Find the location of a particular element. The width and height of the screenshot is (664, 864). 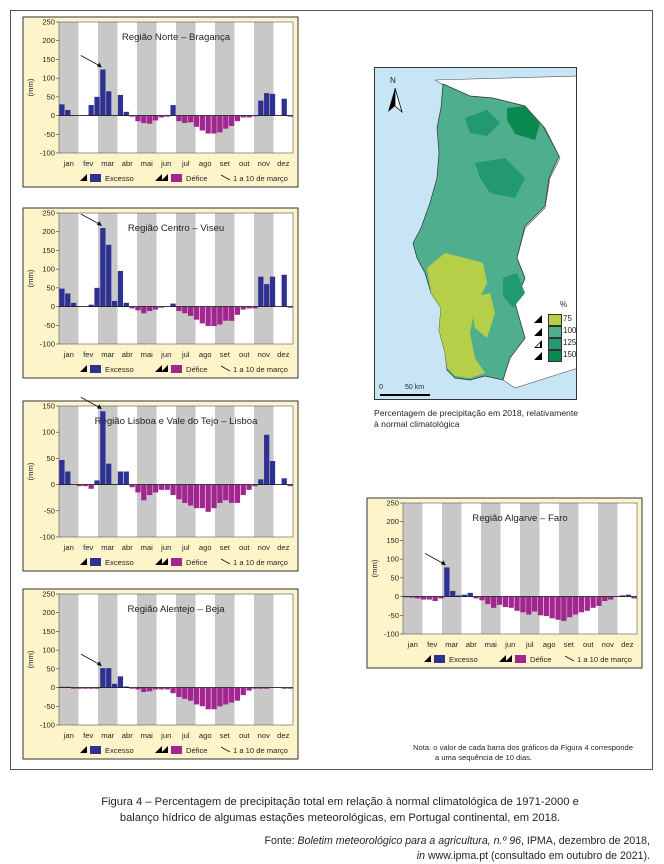

month-label: jun is located at coordinates (509, 644).